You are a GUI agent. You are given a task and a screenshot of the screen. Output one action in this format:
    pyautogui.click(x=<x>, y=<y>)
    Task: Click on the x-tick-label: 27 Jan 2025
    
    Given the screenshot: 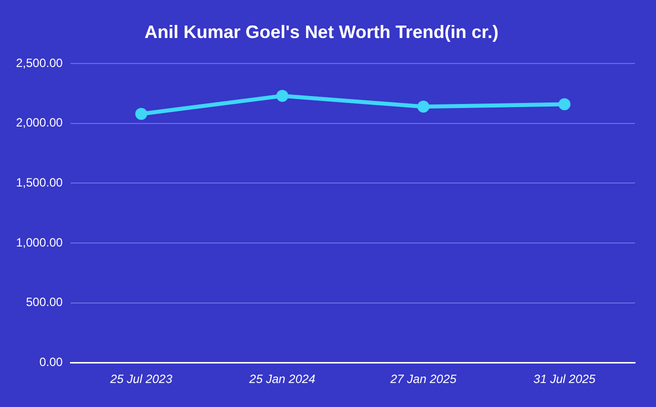 What is the action you would take?
    pyautogui.click(x=423, y=379)
    